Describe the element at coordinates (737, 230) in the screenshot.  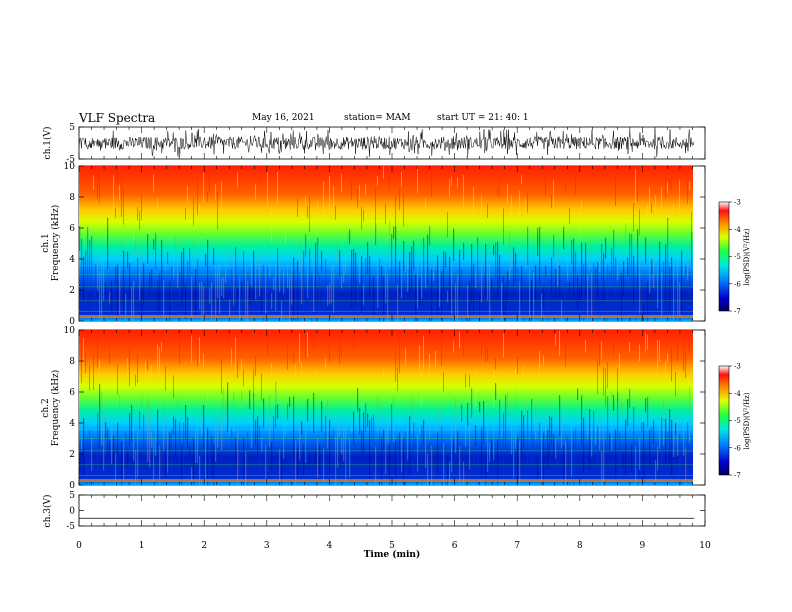
I see `colorbar-tick-label: -4` at that location.